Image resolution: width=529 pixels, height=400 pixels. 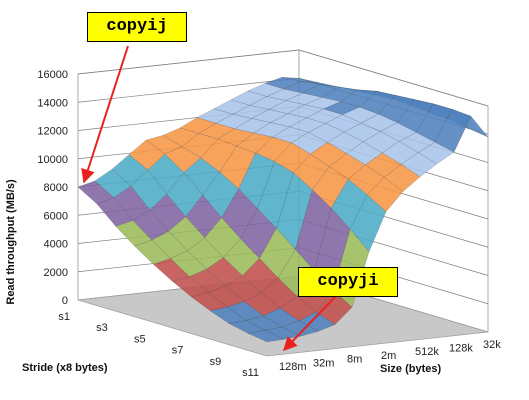 What do you see at coordinates (52, 75) in the screenshot?
I see `z-tick-label: 16000` at bounding box center [52, 75].